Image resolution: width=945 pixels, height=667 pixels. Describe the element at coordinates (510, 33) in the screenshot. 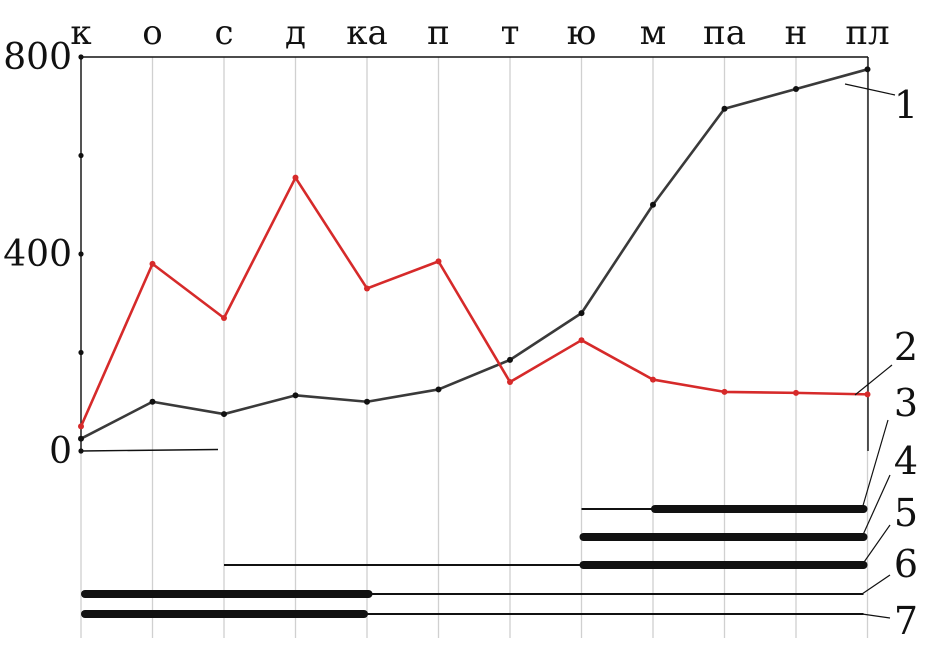

I see `x-tick-label-6: т` at that location.